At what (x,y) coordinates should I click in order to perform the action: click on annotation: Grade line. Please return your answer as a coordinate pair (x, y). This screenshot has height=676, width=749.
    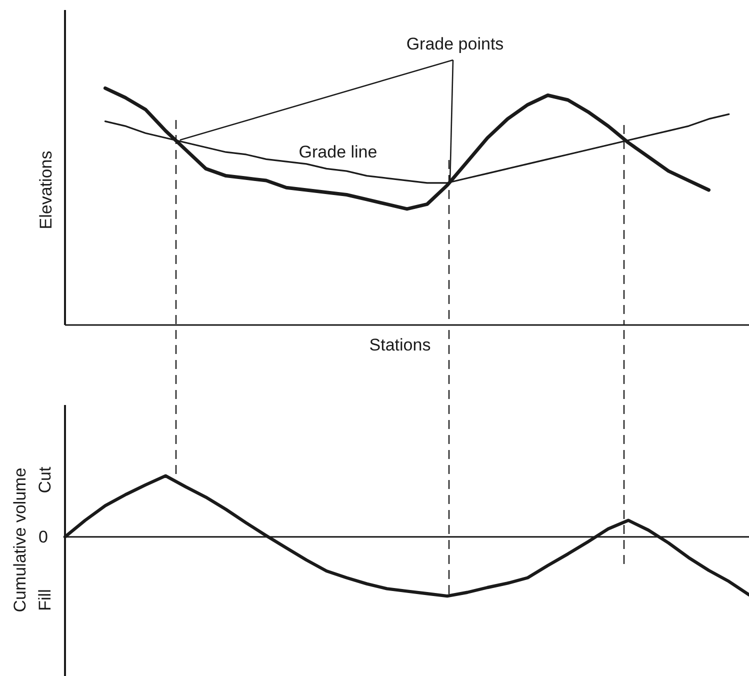
    Looking at the image, I should click on (338, 152).